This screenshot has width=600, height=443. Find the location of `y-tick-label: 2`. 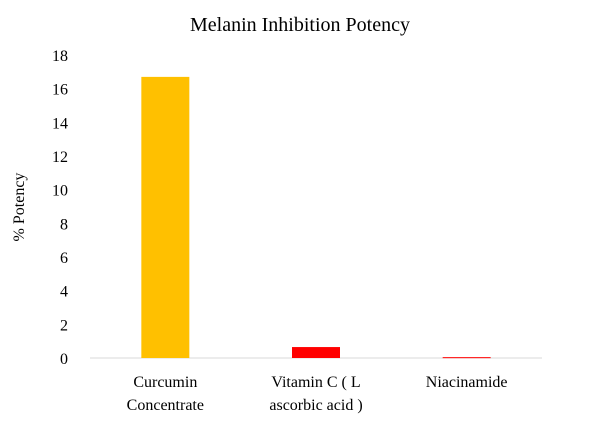

y-tick-label: 2 is located at coordinates (64, 325).